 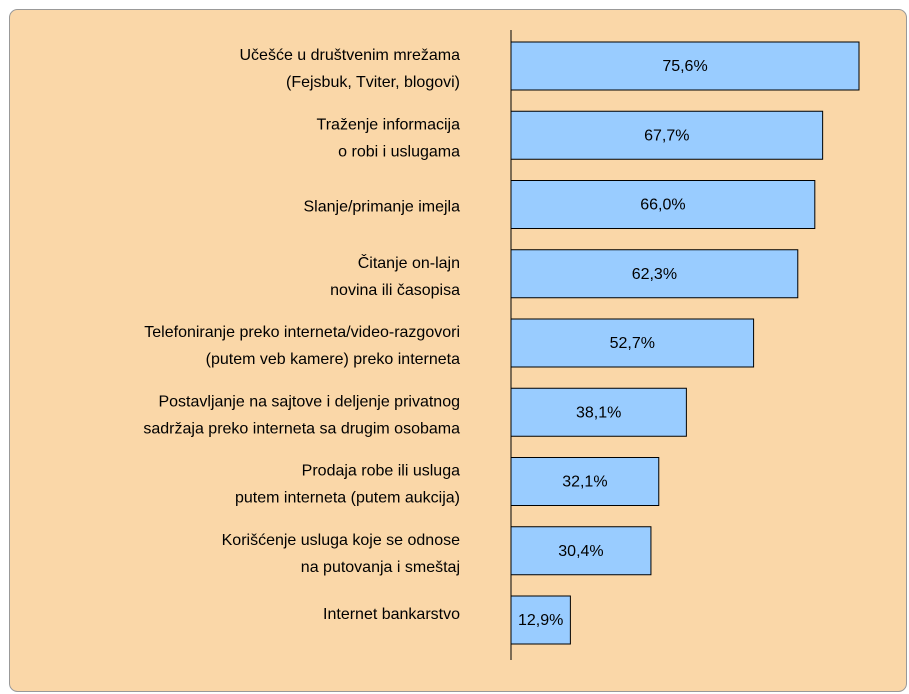 What do you see at coordinates (389, 124) in the screenshot?
I see `category-label: Traženje informacija` at bounding box center [389, 124].